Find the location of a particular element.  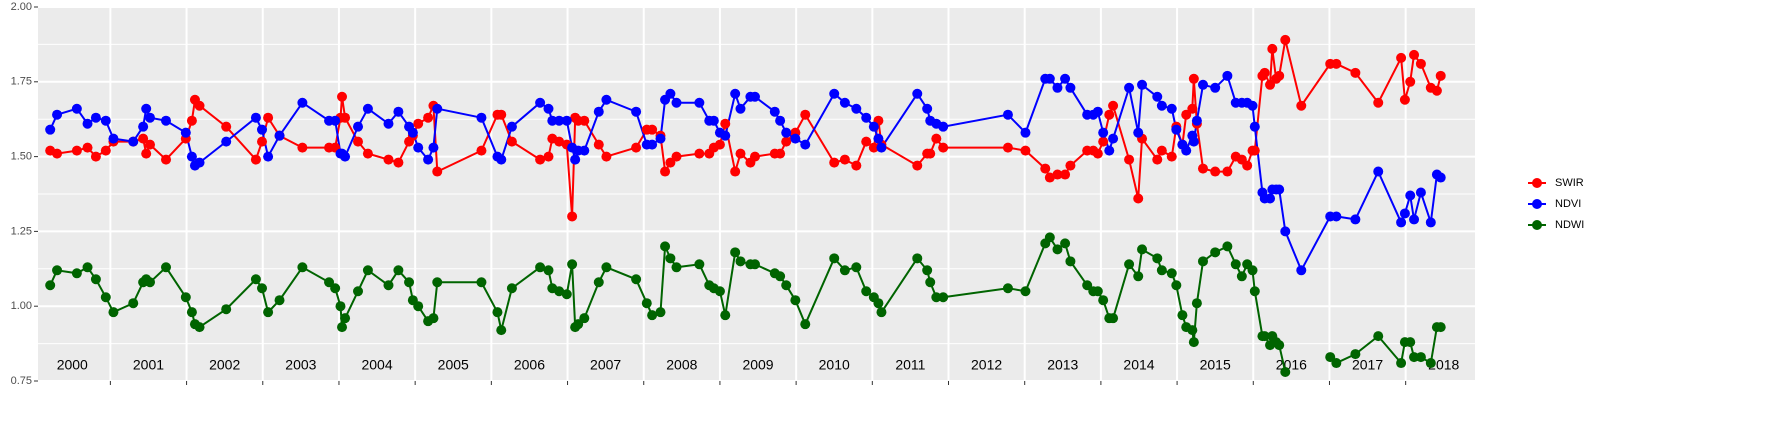

year-label: 2005 is located at coordinates (453, 365).